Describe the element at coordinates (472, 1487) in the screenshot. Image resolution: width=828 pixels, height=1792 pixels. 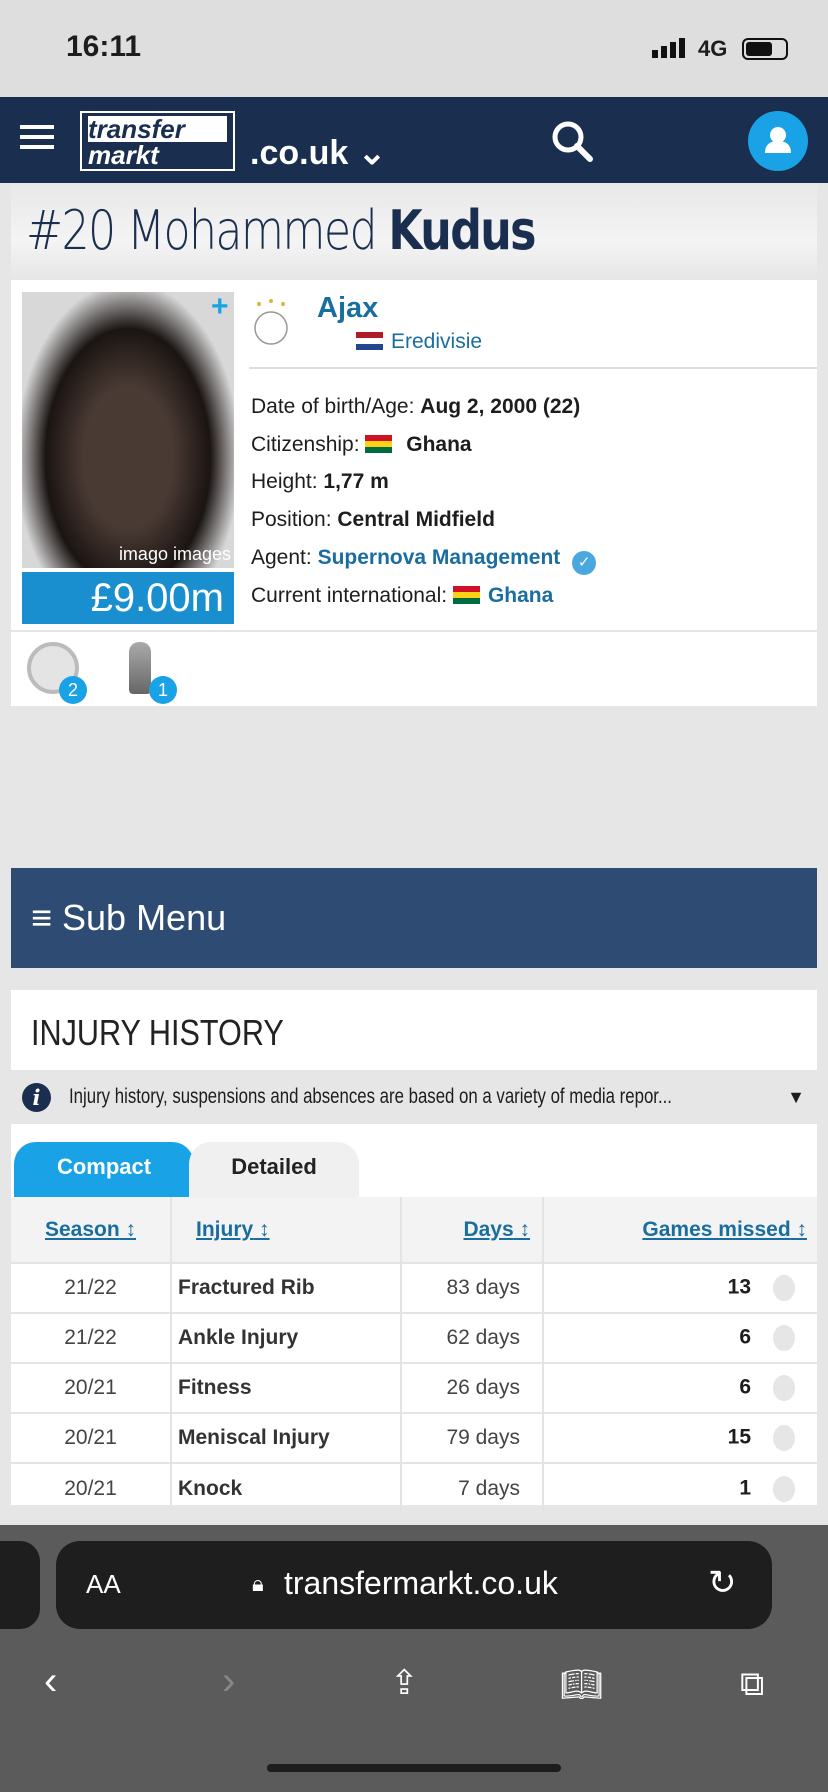
I see `days-cell: 7 days` at that location.